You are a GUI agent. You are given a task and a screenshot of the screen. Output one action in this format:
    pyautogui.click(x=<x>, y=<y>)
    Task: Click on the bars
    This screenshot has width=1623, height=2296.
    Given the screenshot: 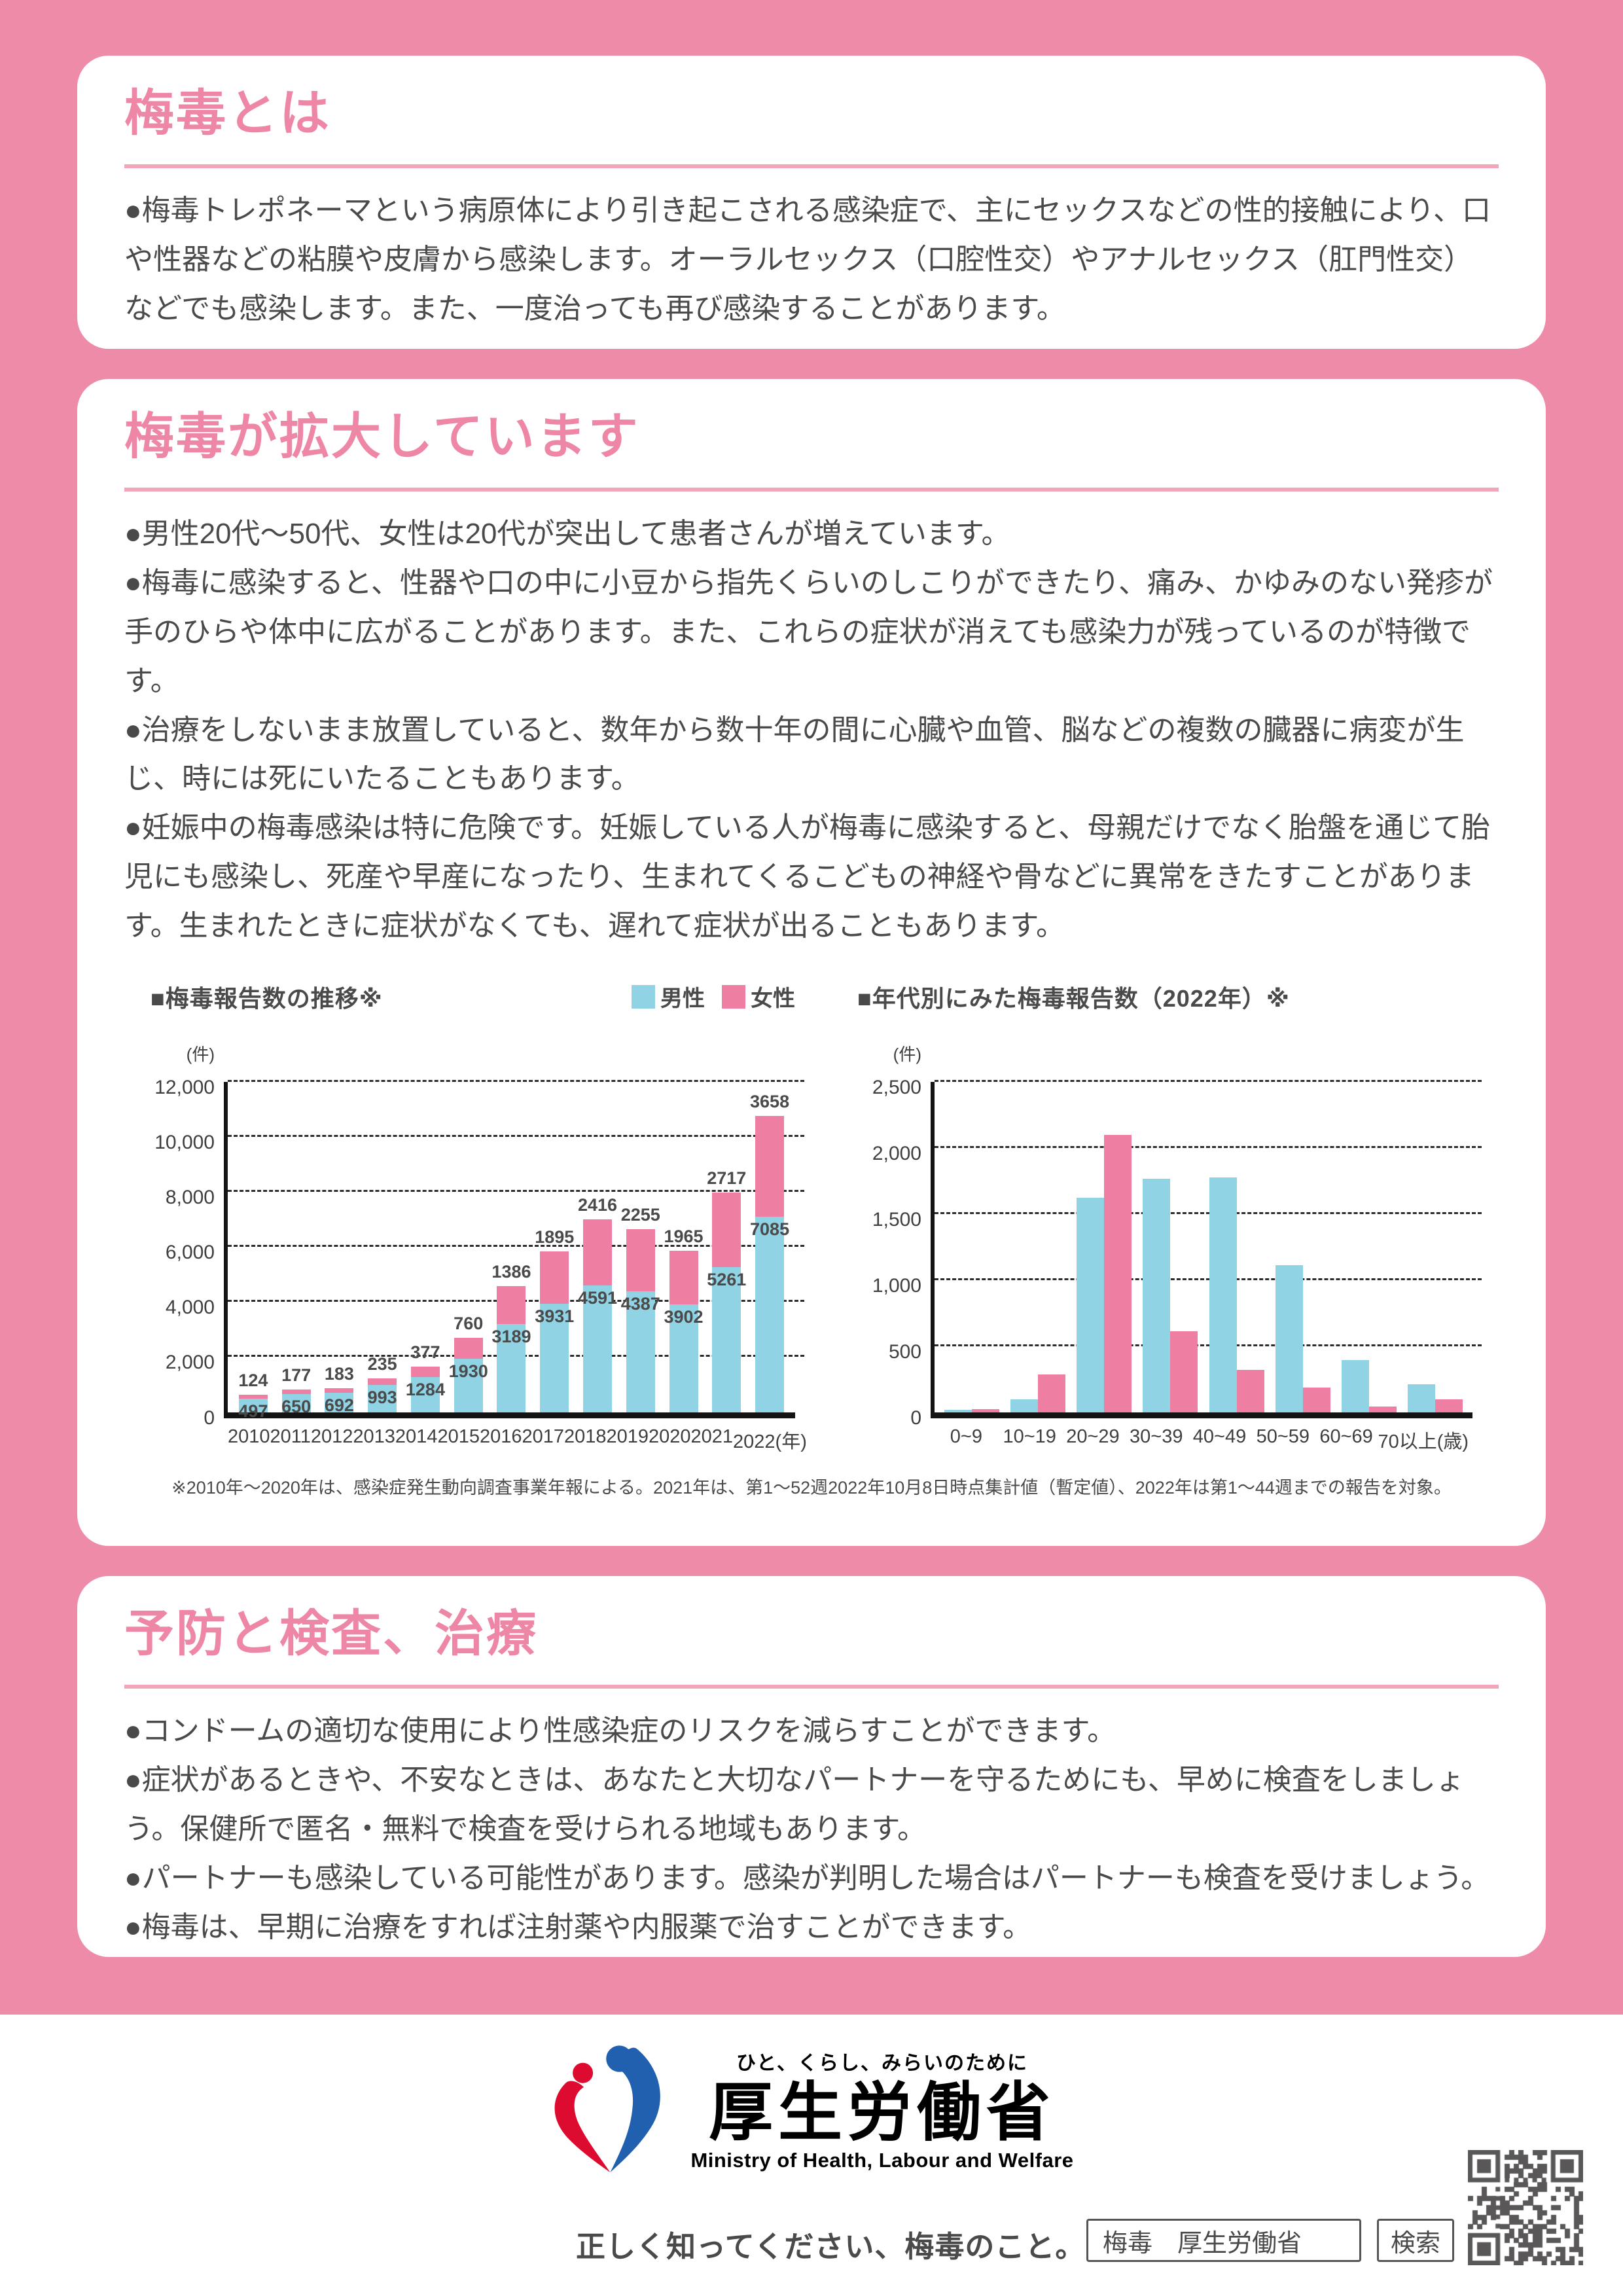 What is the action you would take?
    pyautogui.click(x=1203, y=1247)
    